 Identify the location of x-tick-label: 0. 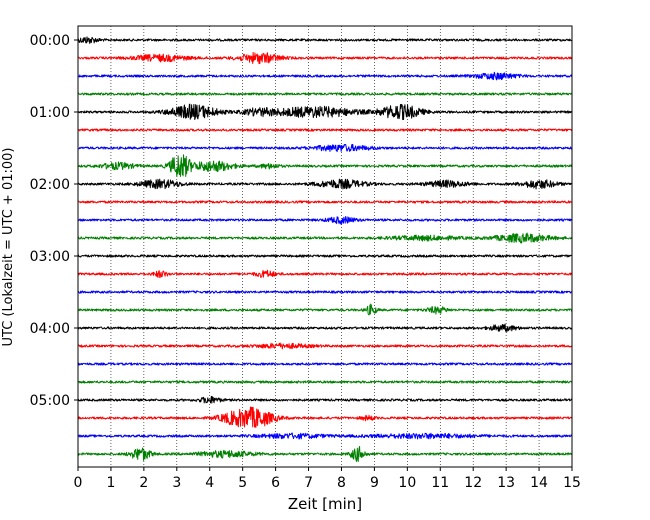
(78, 483).